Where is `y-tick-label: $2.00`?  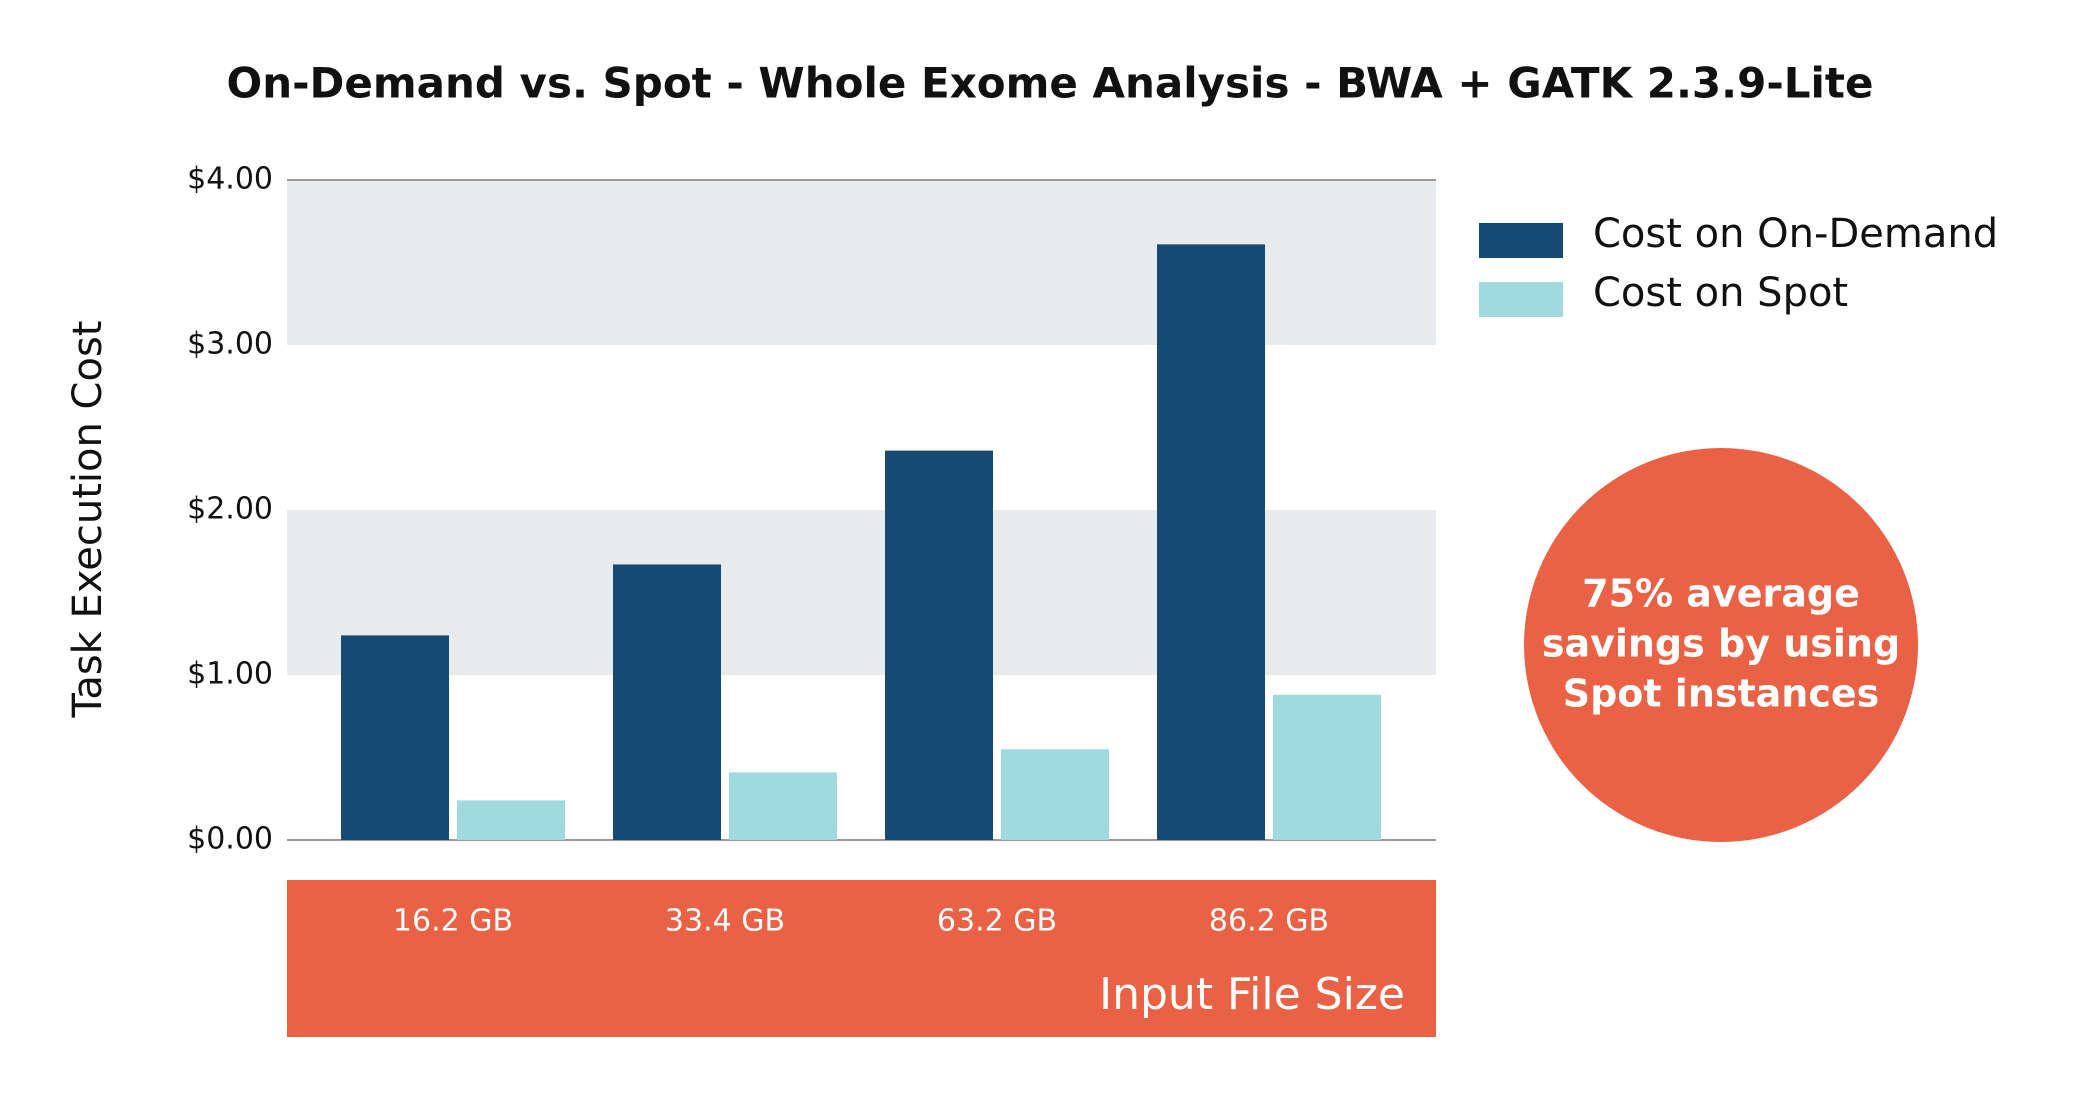 y-tick-label: $2.00 is located at coordinates (230, 509).